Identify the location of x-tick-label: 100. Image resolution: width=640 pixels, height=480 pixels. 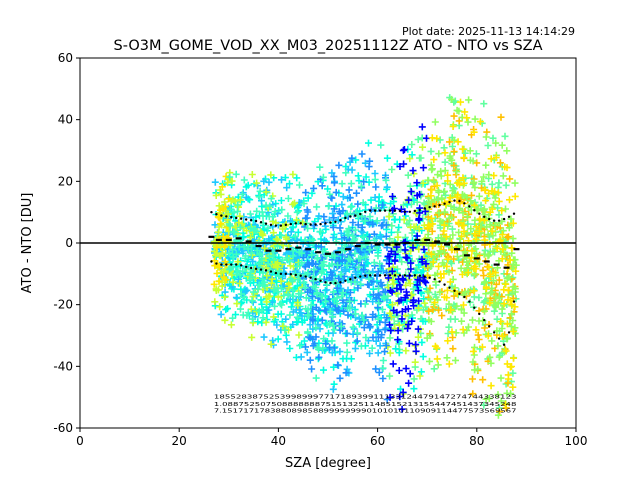
(576, 441).